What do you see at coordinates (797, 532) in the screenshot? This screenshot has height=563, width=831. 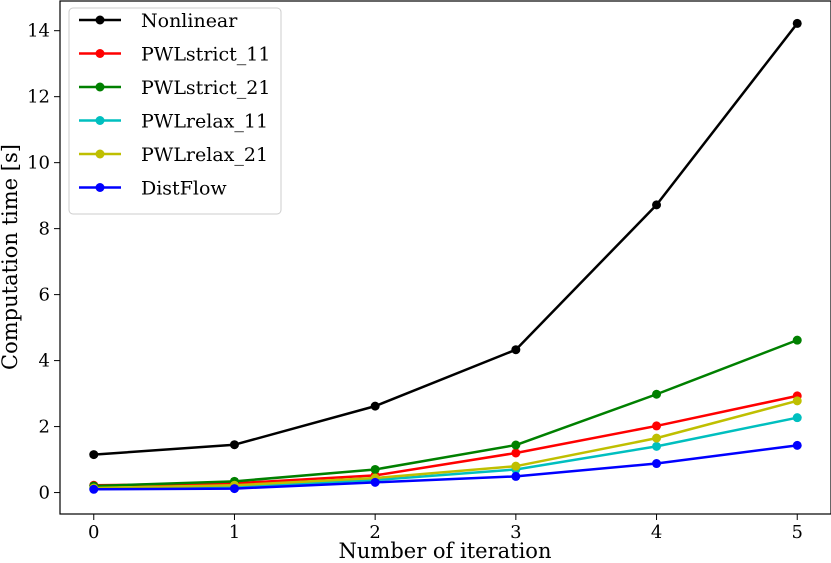 I see `x-tick-label: 5` at bounding box center [797, 532].